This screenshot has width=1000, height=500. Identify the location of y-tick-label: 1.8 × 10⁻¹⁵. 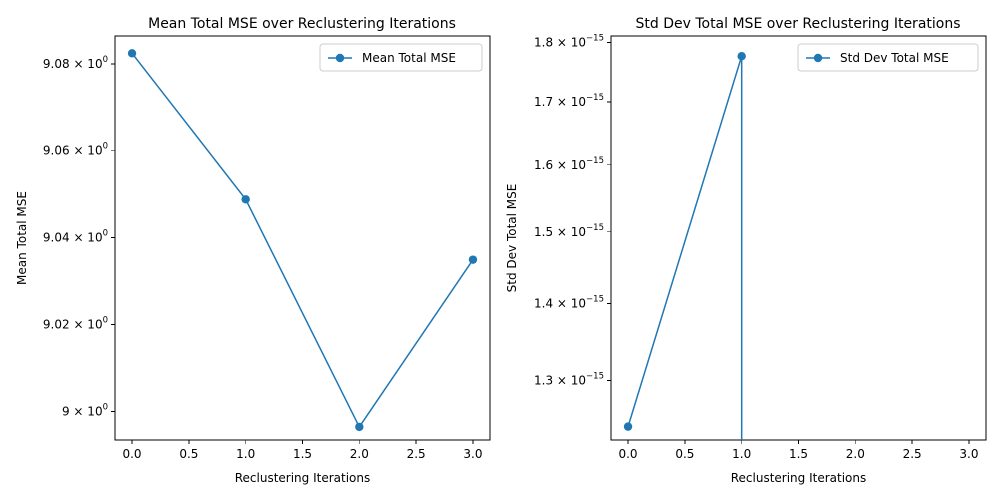
(569, 41).